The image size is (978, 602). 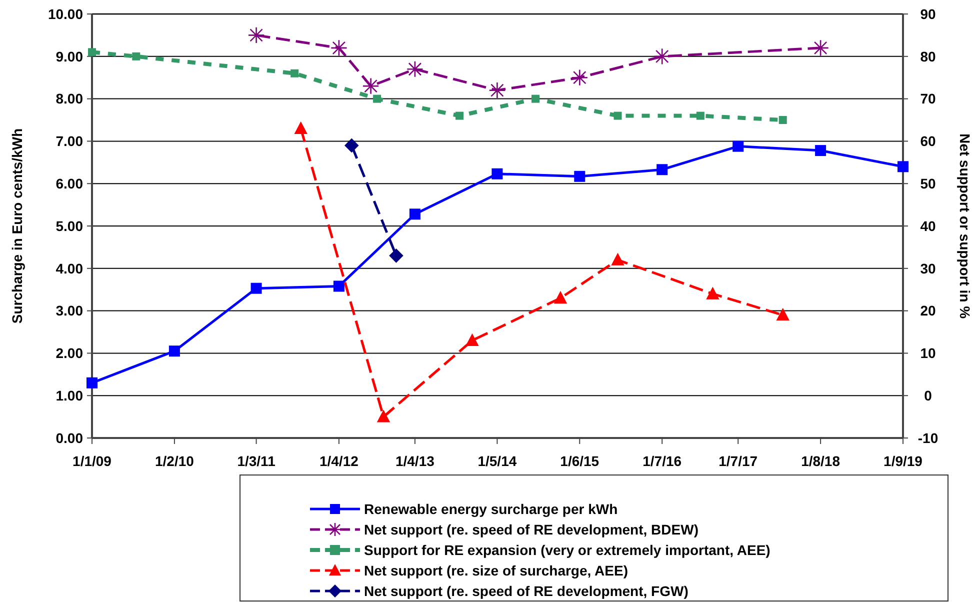 I want to click on y2-axis-title: Net support or support in %, so click(x=965, y=226).